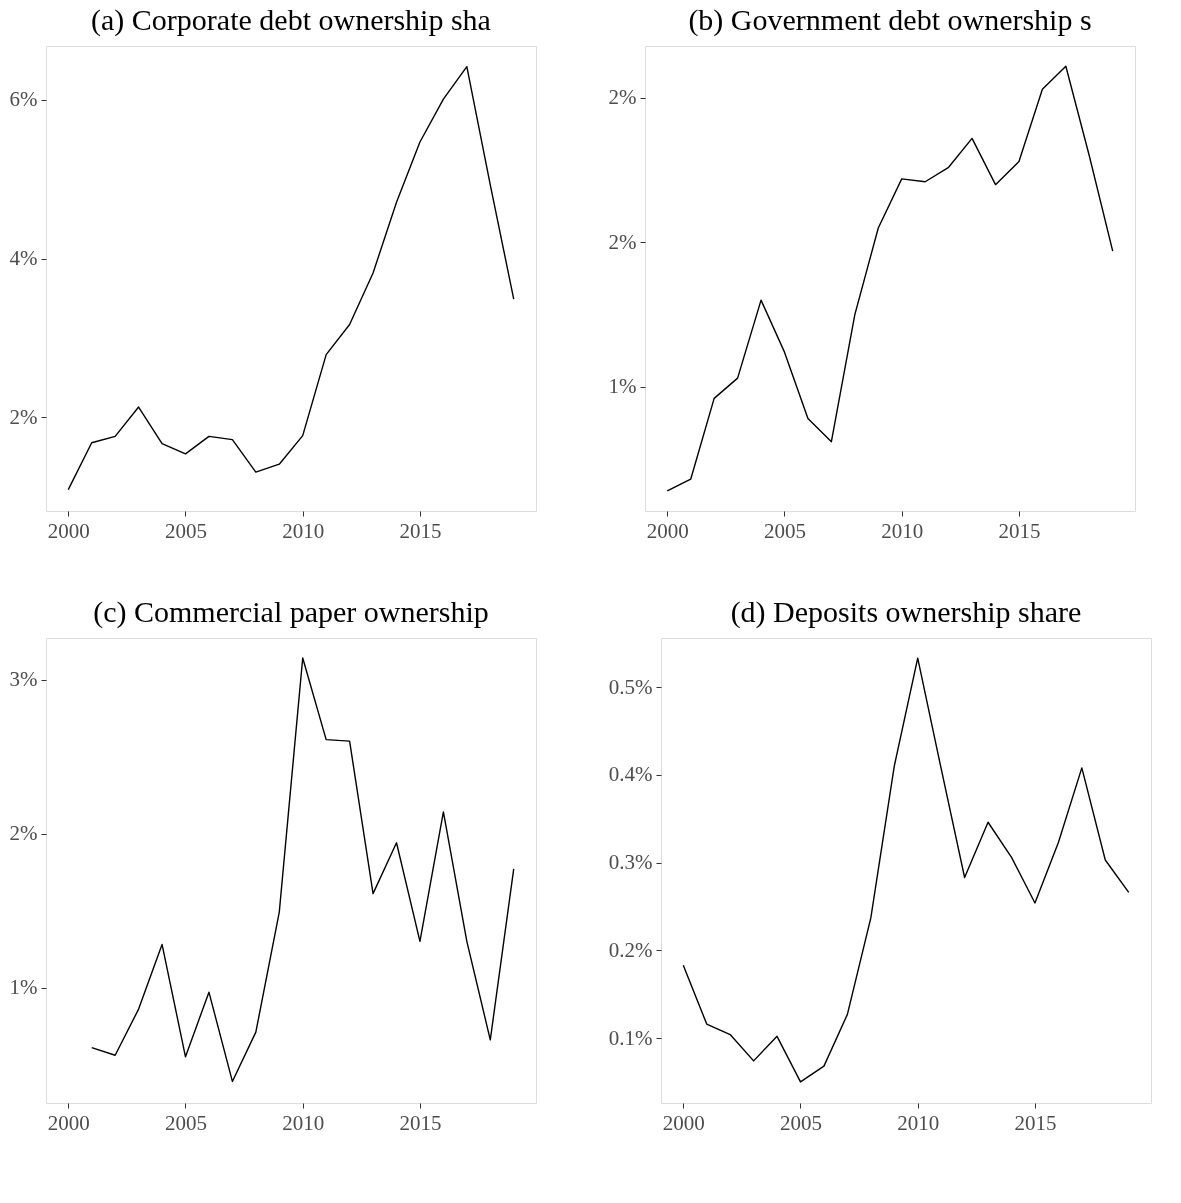 This screenshot has height=1203, width=1181. What do you see at coordinates (23, 258) in the screenshot?
I see `y-tick-label: 4%` at bounding box center [23, 258].